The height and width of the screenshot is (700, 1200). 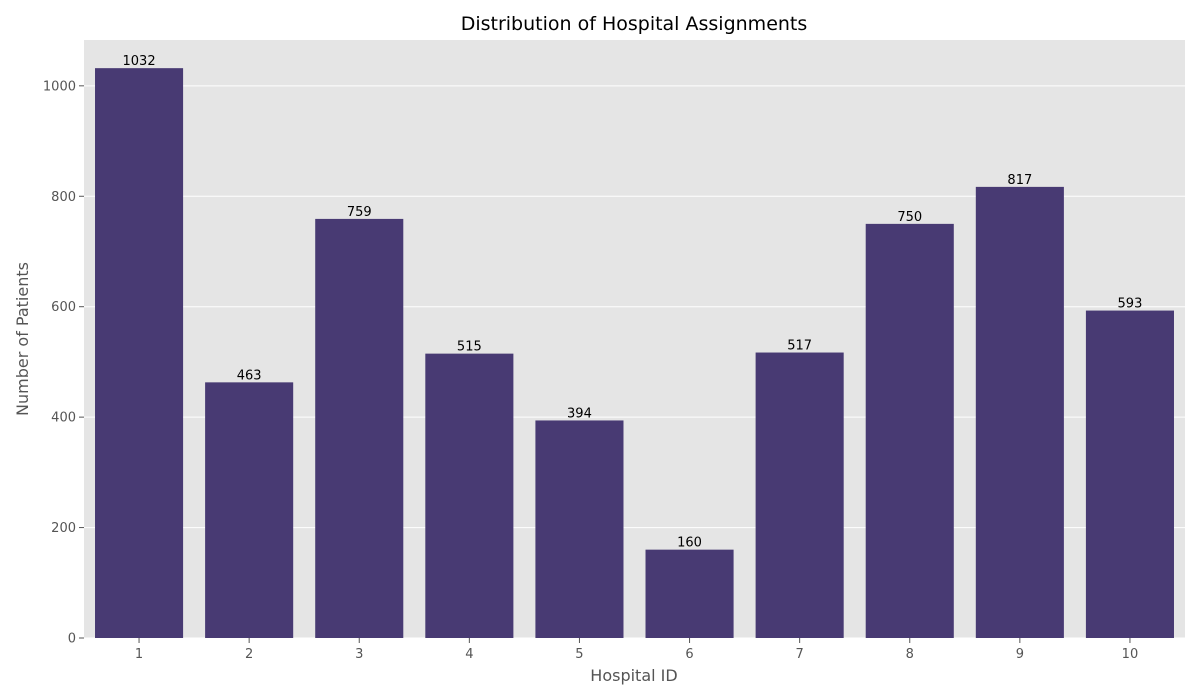 I want to click on x-tick-label: 4, so click(x=469, y=654).